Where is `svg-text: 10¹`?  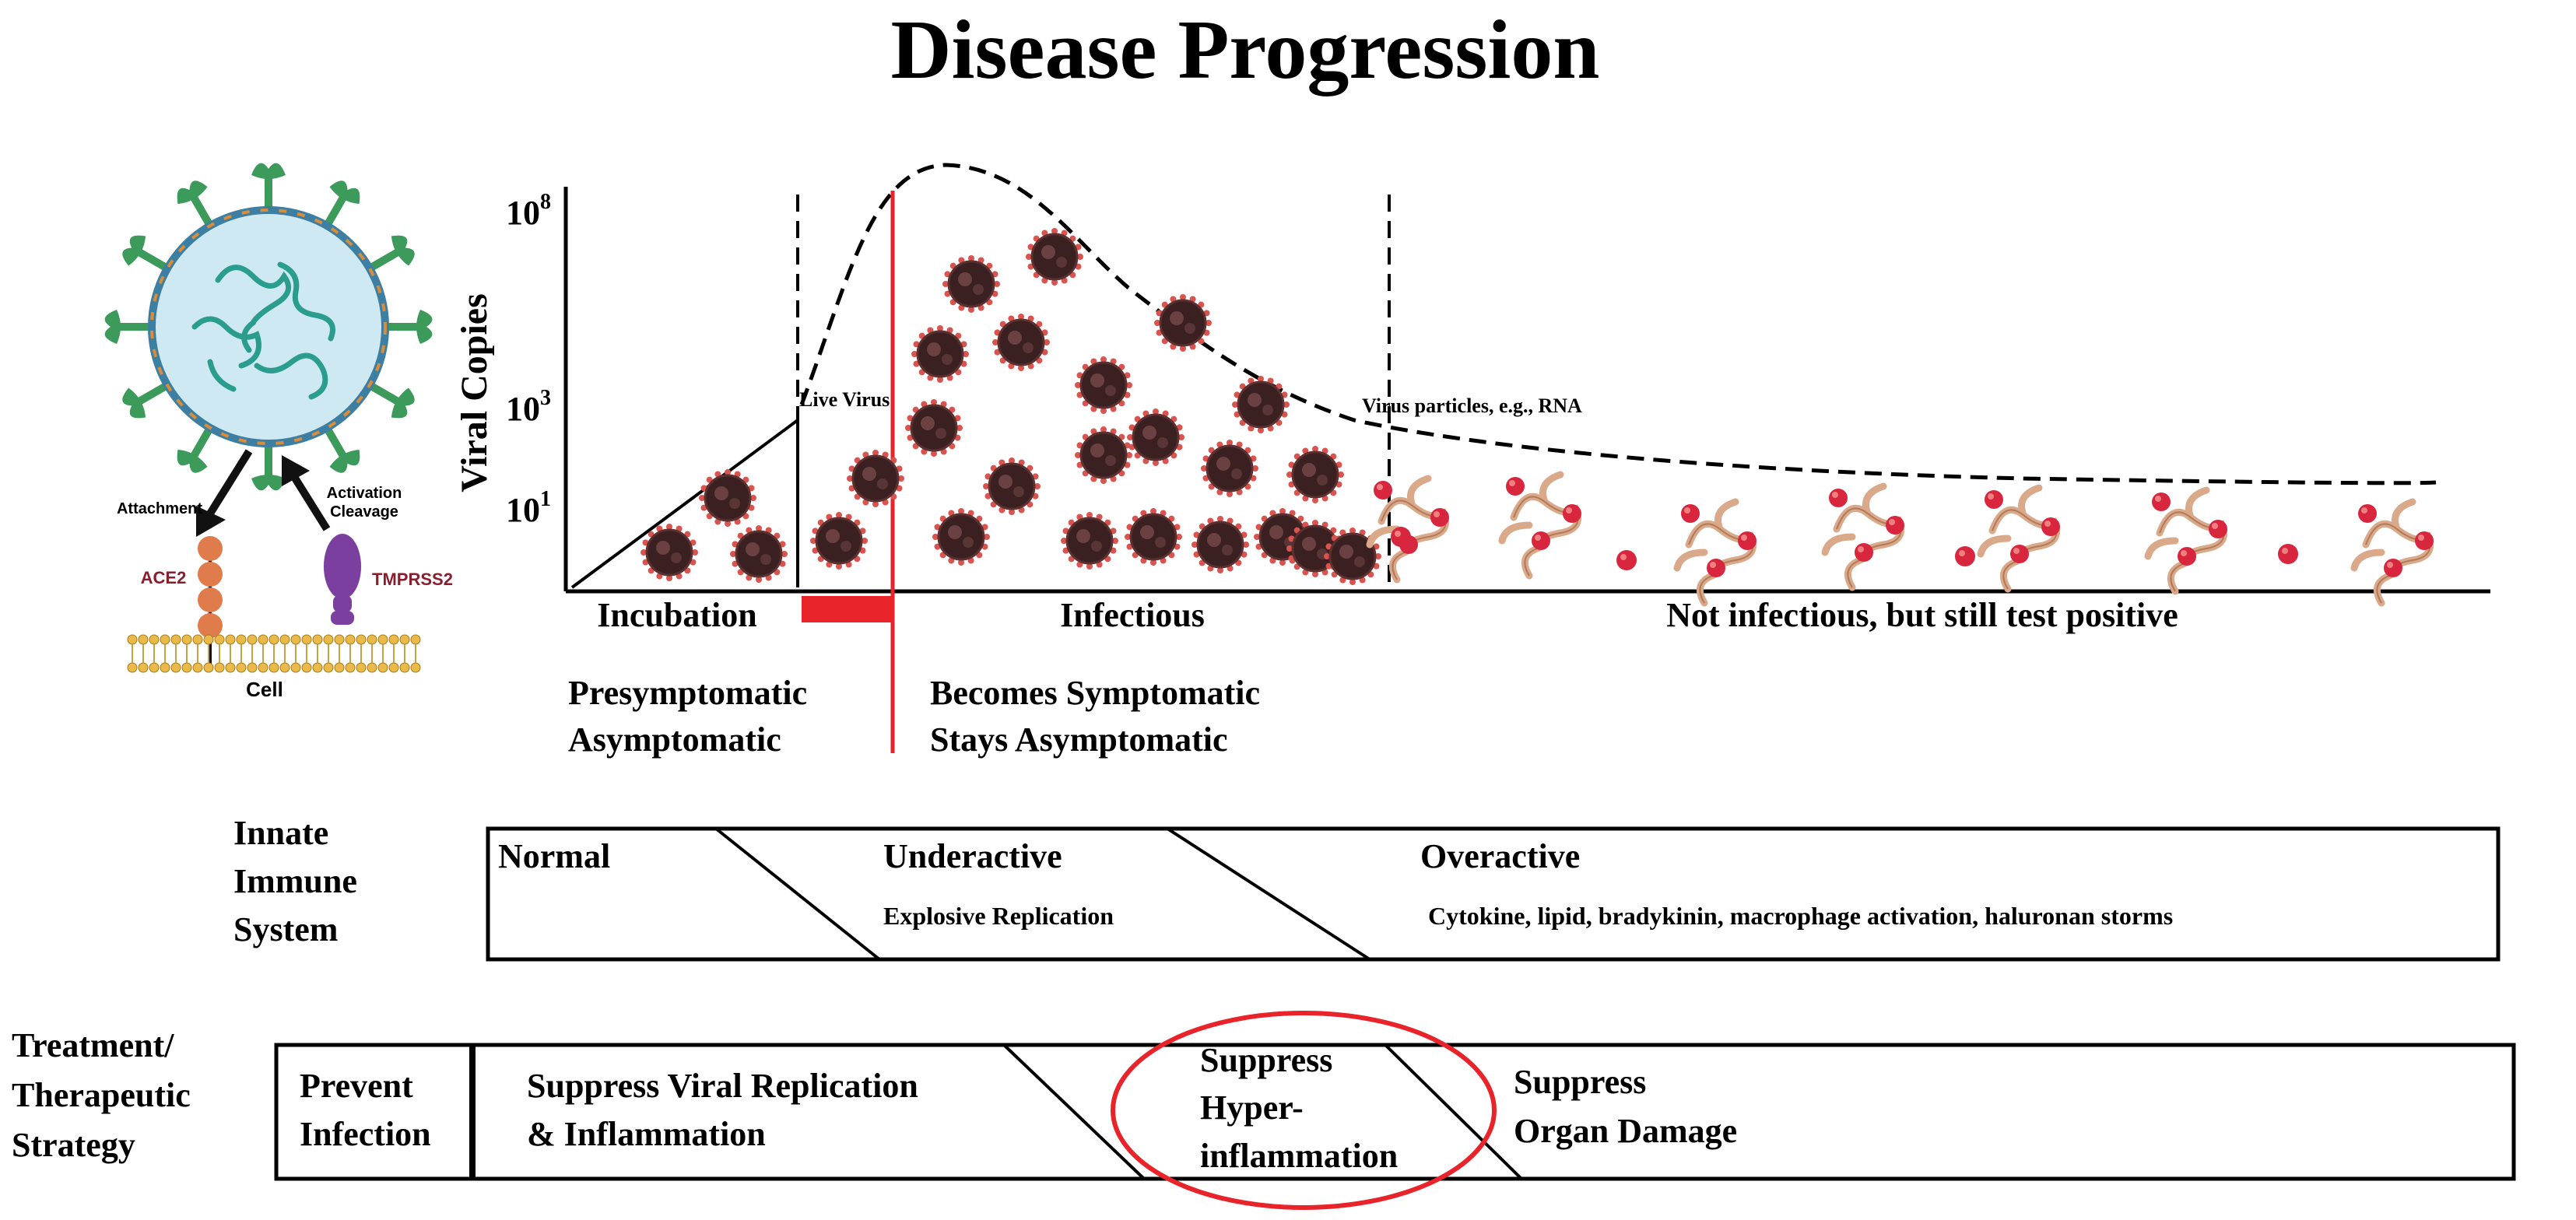 svg-text: 10¹ is located at coordinates (528, 508).